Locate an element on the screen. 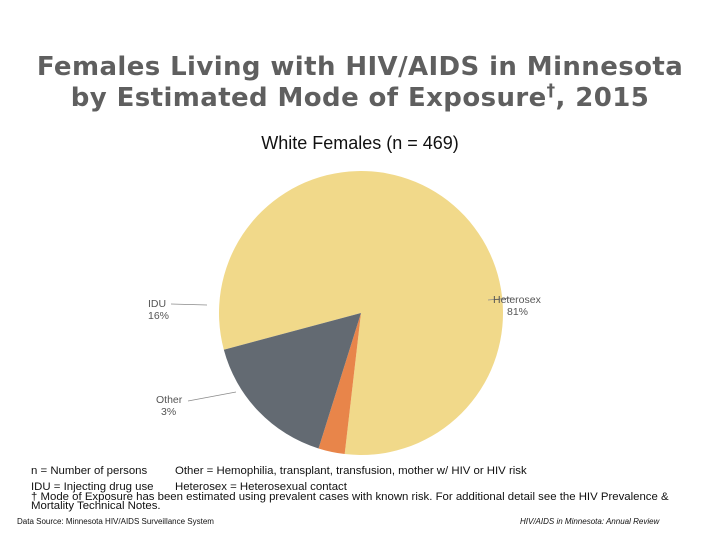  slice-label-idu: IDU 16% is located at coordinates (158, 310).